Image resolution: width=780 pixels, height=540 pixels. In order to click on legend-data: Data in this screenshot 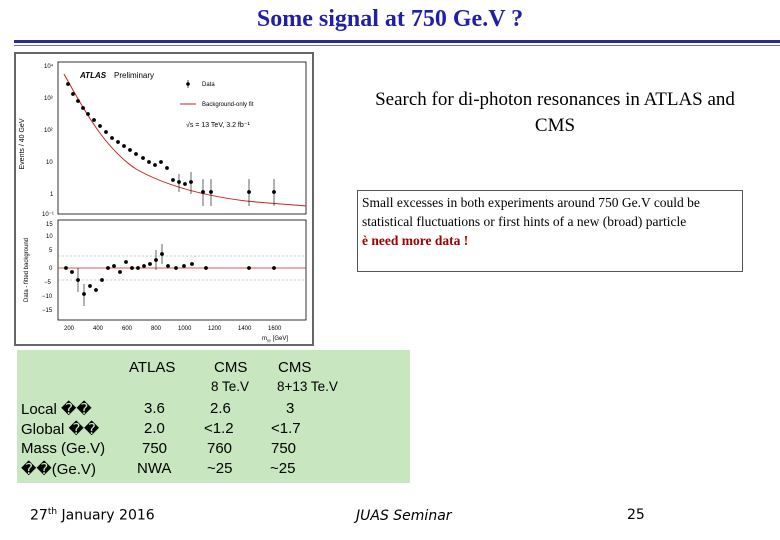, I will do `click(208, 85)`.